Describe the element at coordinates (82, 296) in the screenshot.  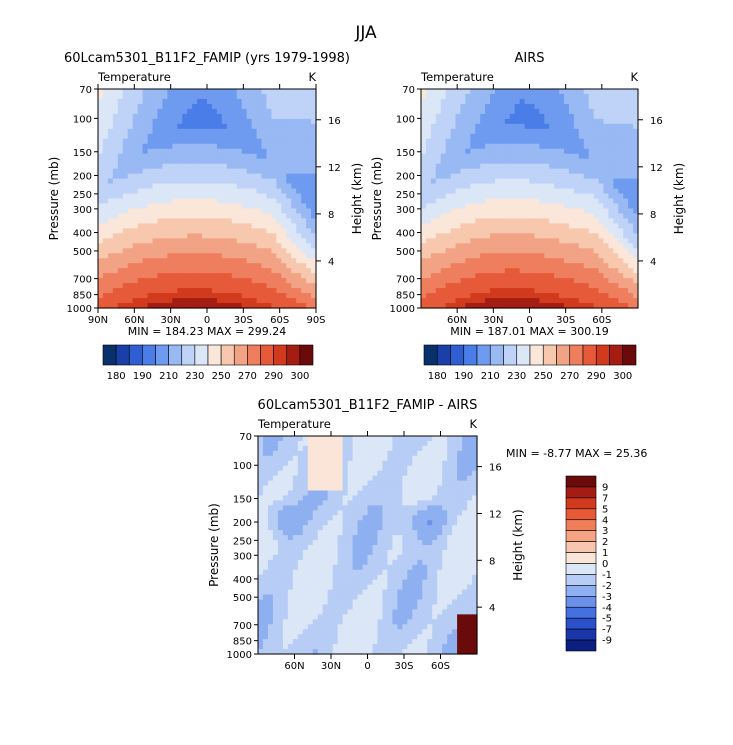
I see `y-tick-label: 850` at that location.